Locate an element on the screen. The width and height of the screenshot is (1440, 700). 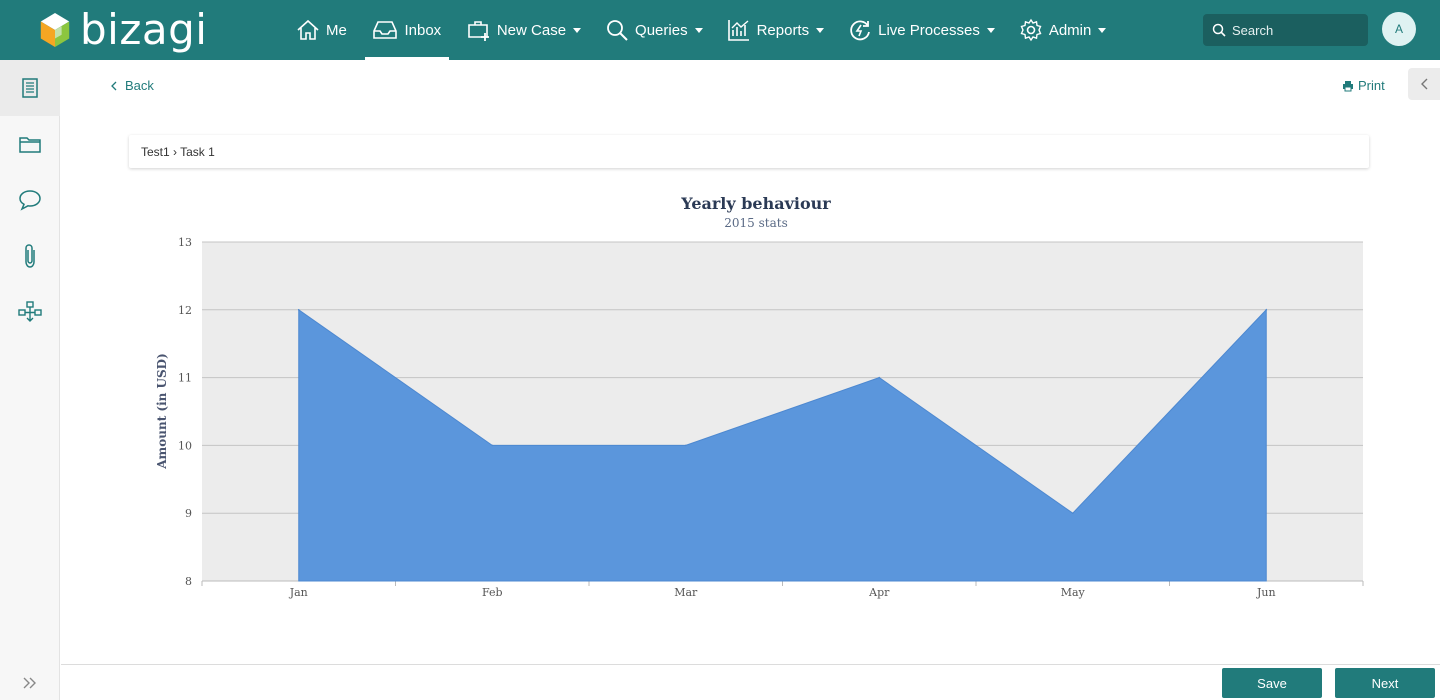
nav-item-new-case: New Case is located at coordinates (524, 30).